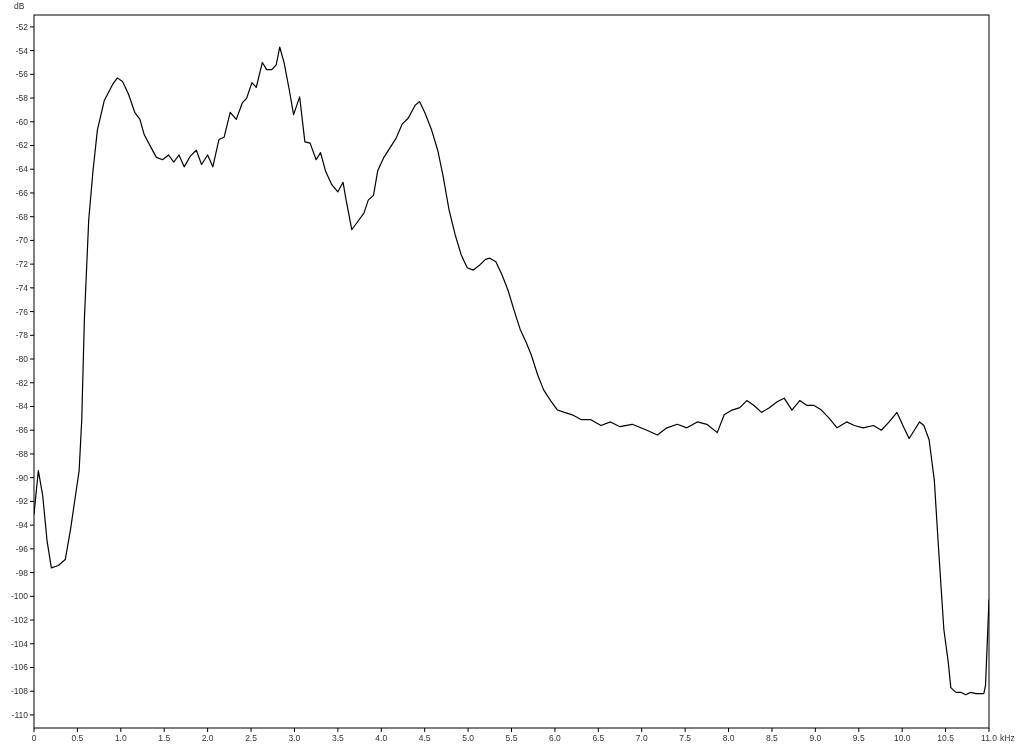  What do you see at coordinates (22, 453) in the screenshot?
I see `y-tick-label: -88` at bounding box center [22, 453].